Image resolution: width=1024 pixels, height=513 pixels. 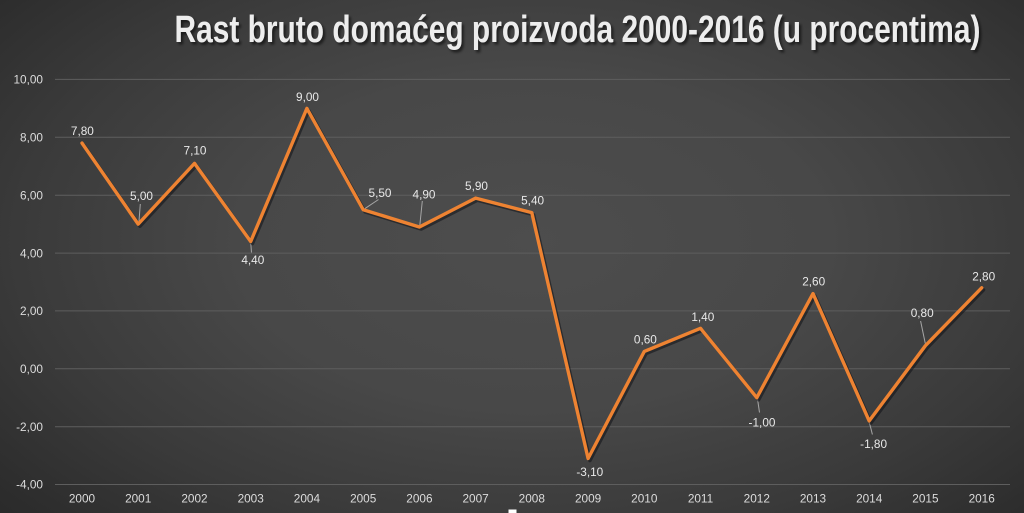 What do you see at coordinates (31, 195) in the screenshot?
I see `svg-text: 6,00` at bounding box center [31, 195].